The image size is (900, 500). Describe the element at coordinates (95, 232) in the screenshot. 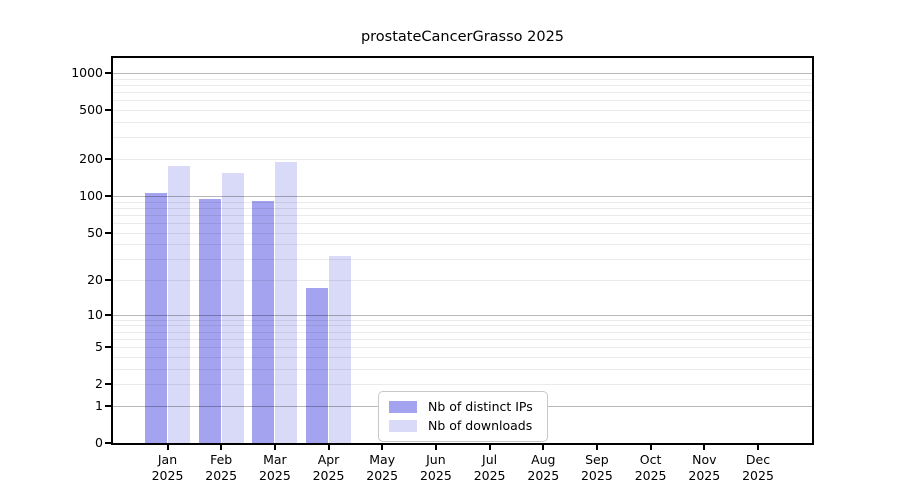

I see `y-tick-label: 50` at that location.